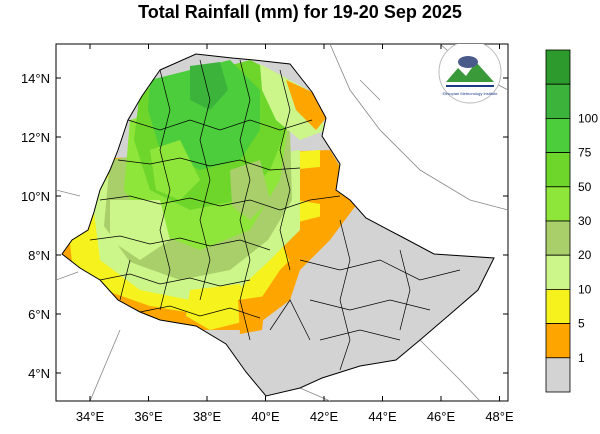 This screenshot has width=600, height=434. What do you see at coordinates (585, 187) in the screenshot?
I see `legend-label: 50` at bounding box center [585, 187].